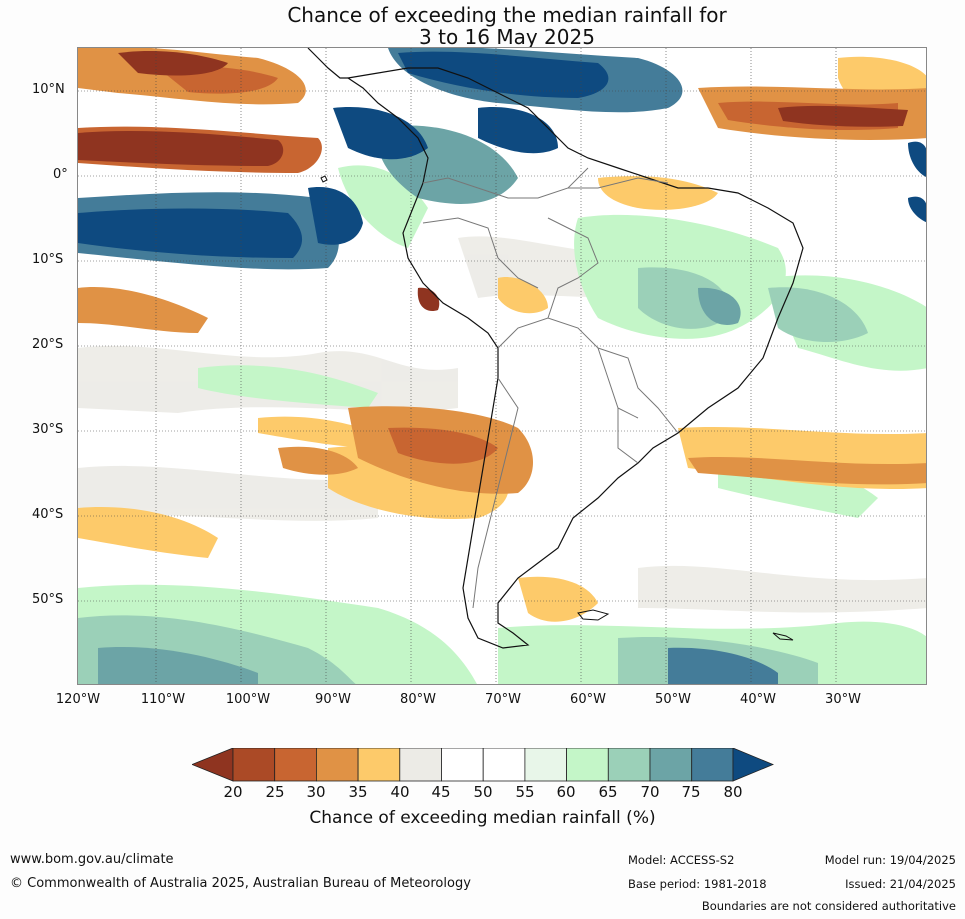 The image size is (965, 919). Describe the element at coordinates (525, 792) in the screenshot. I see `colorbar-tick-55: 55` at that location.